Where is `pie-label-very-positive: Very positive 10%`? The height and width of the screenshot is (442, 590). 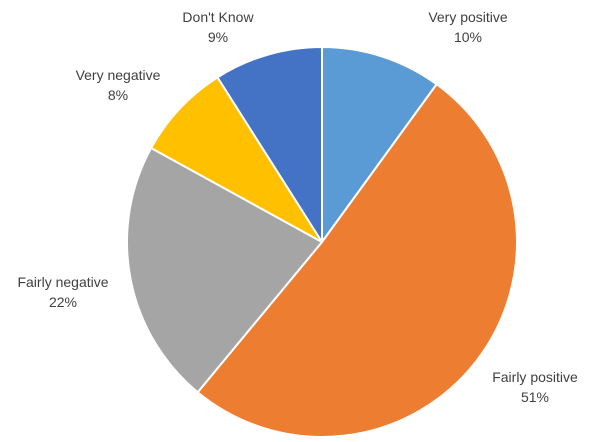 pie-label-very-positive: Very positive 10% is located at coordinates (468, 27).